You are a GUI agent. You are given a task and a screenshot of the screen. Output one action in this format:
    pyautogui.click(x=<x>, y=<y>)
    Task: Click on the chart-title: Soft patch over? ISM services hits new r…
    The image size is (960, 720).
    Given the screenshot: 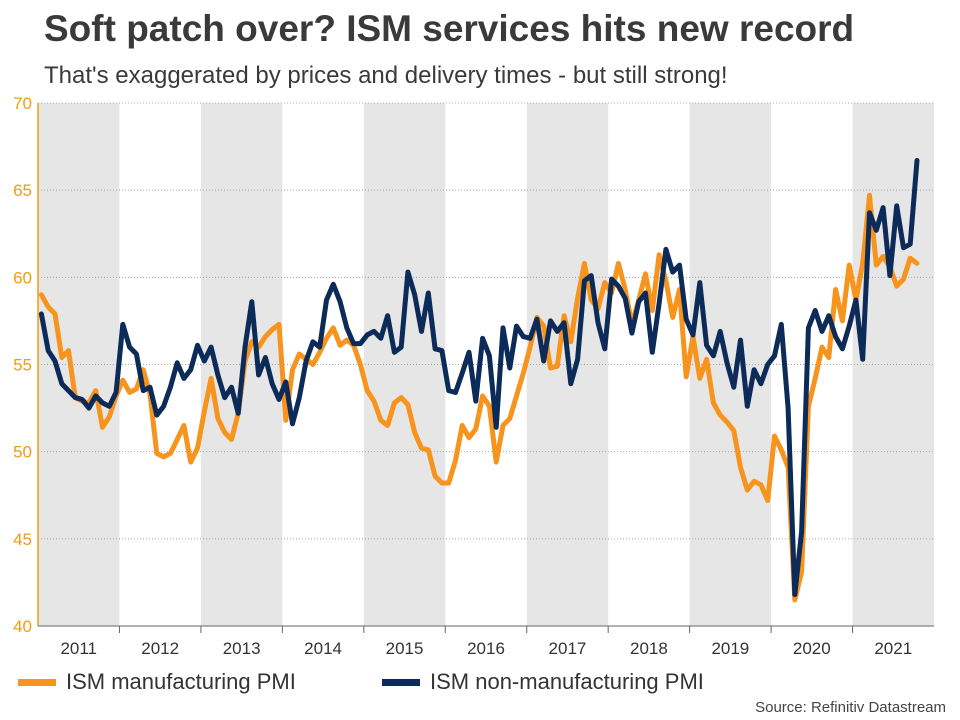 What is the action you would take?
    pyautogui.click(x=449, y=28)
    